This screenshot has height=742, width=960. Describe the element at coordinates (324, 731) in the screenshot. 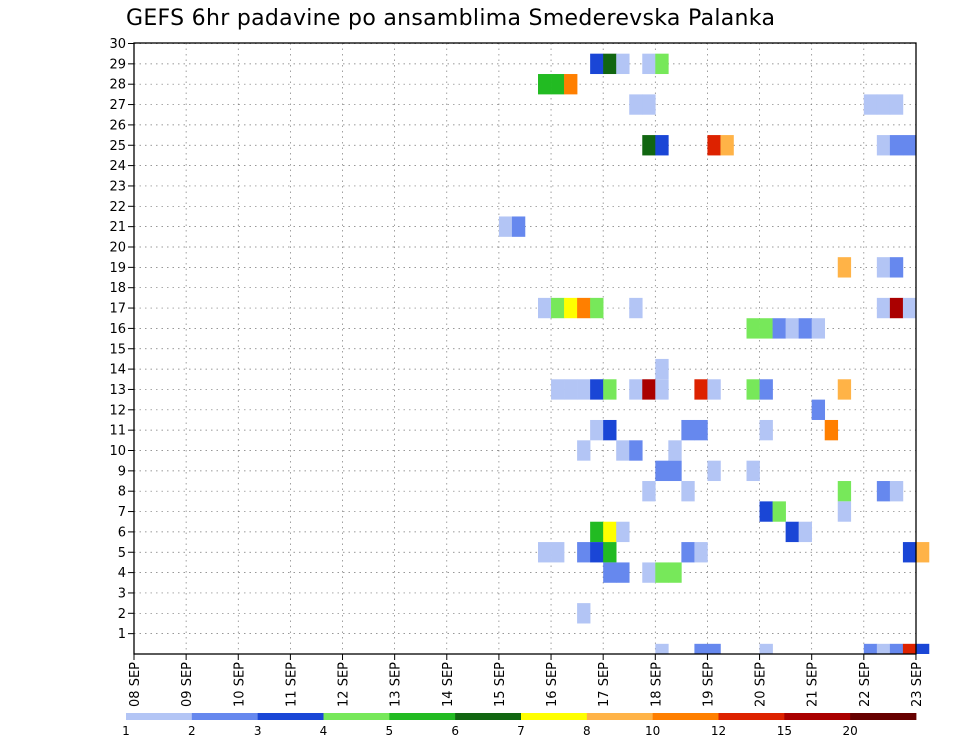

I see `colorbar-tick-label: 4` at that location.